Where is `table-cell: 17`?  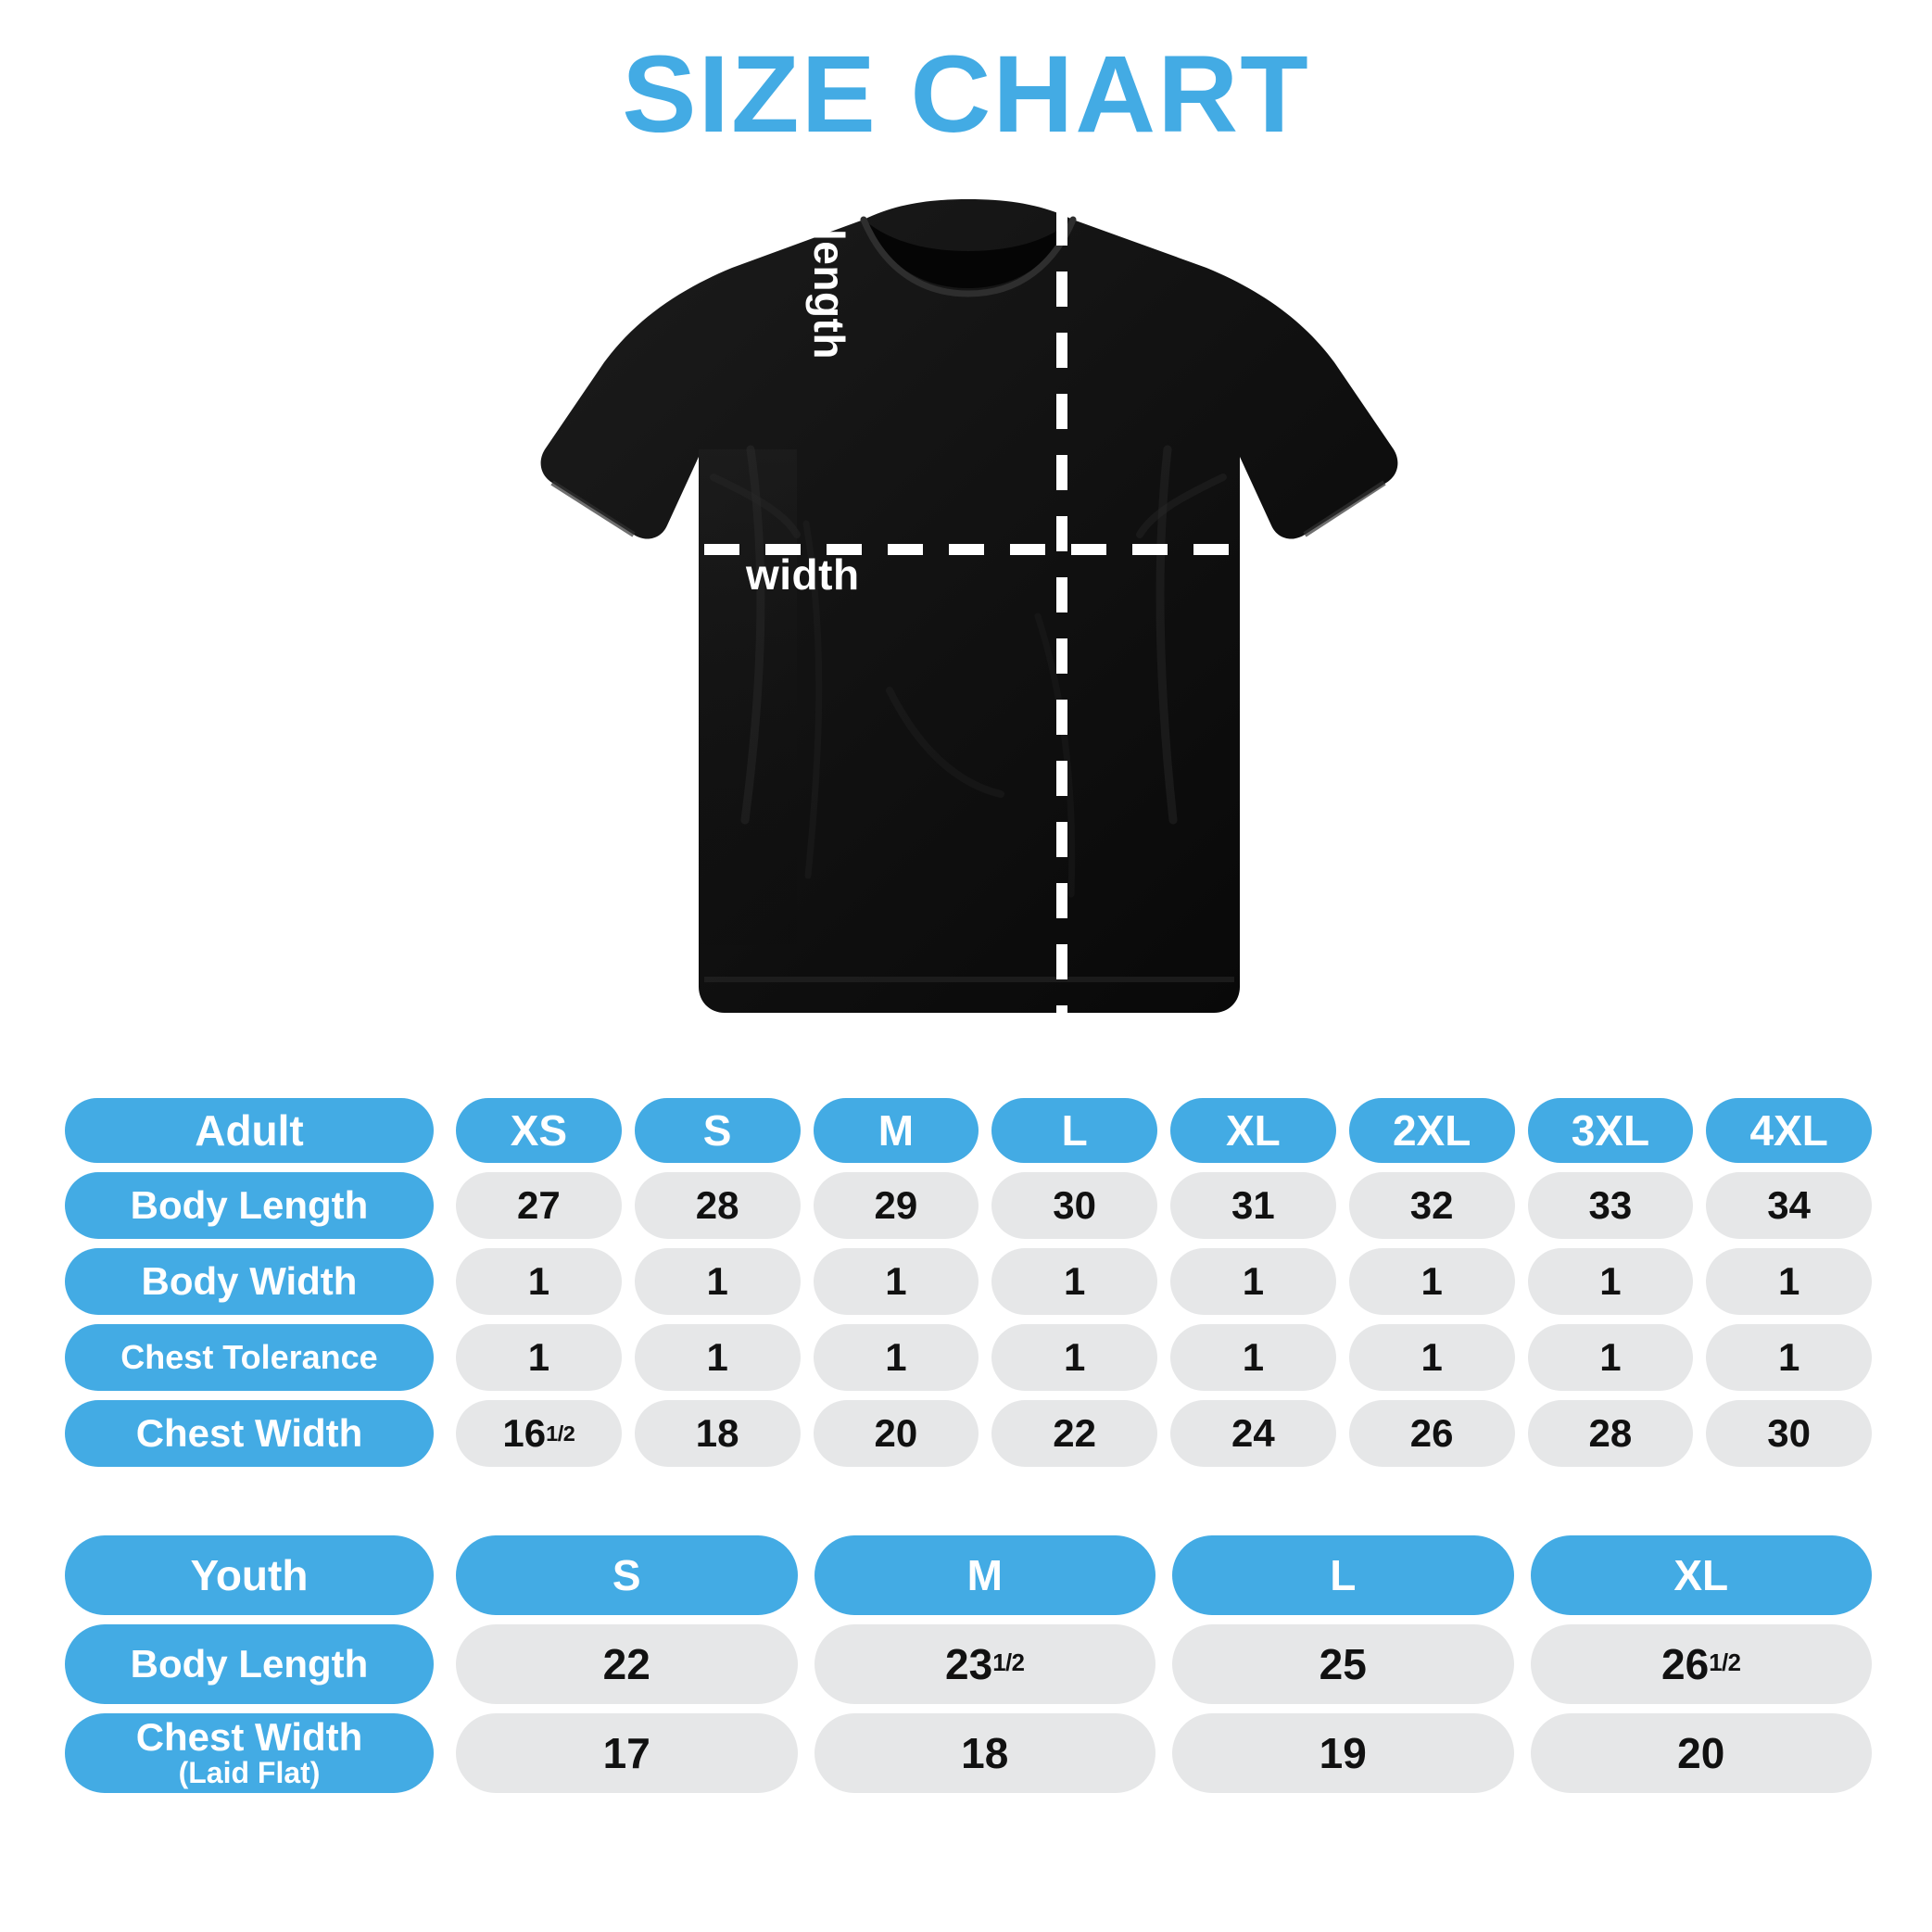
table-cell: 17 is located at coordinates (627, 1753).